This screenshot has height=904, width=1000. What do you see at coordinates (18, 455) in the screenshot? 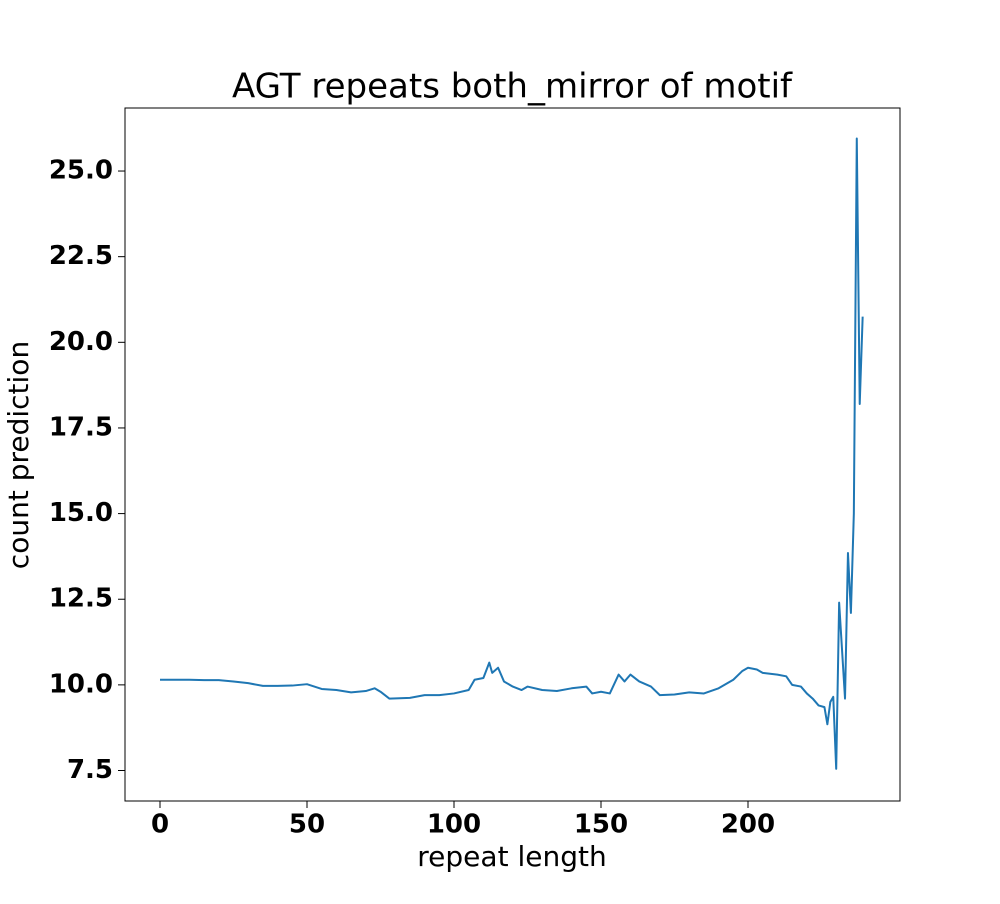
I see `y-axis-label: count prediction` at bounding box center [18, 455].